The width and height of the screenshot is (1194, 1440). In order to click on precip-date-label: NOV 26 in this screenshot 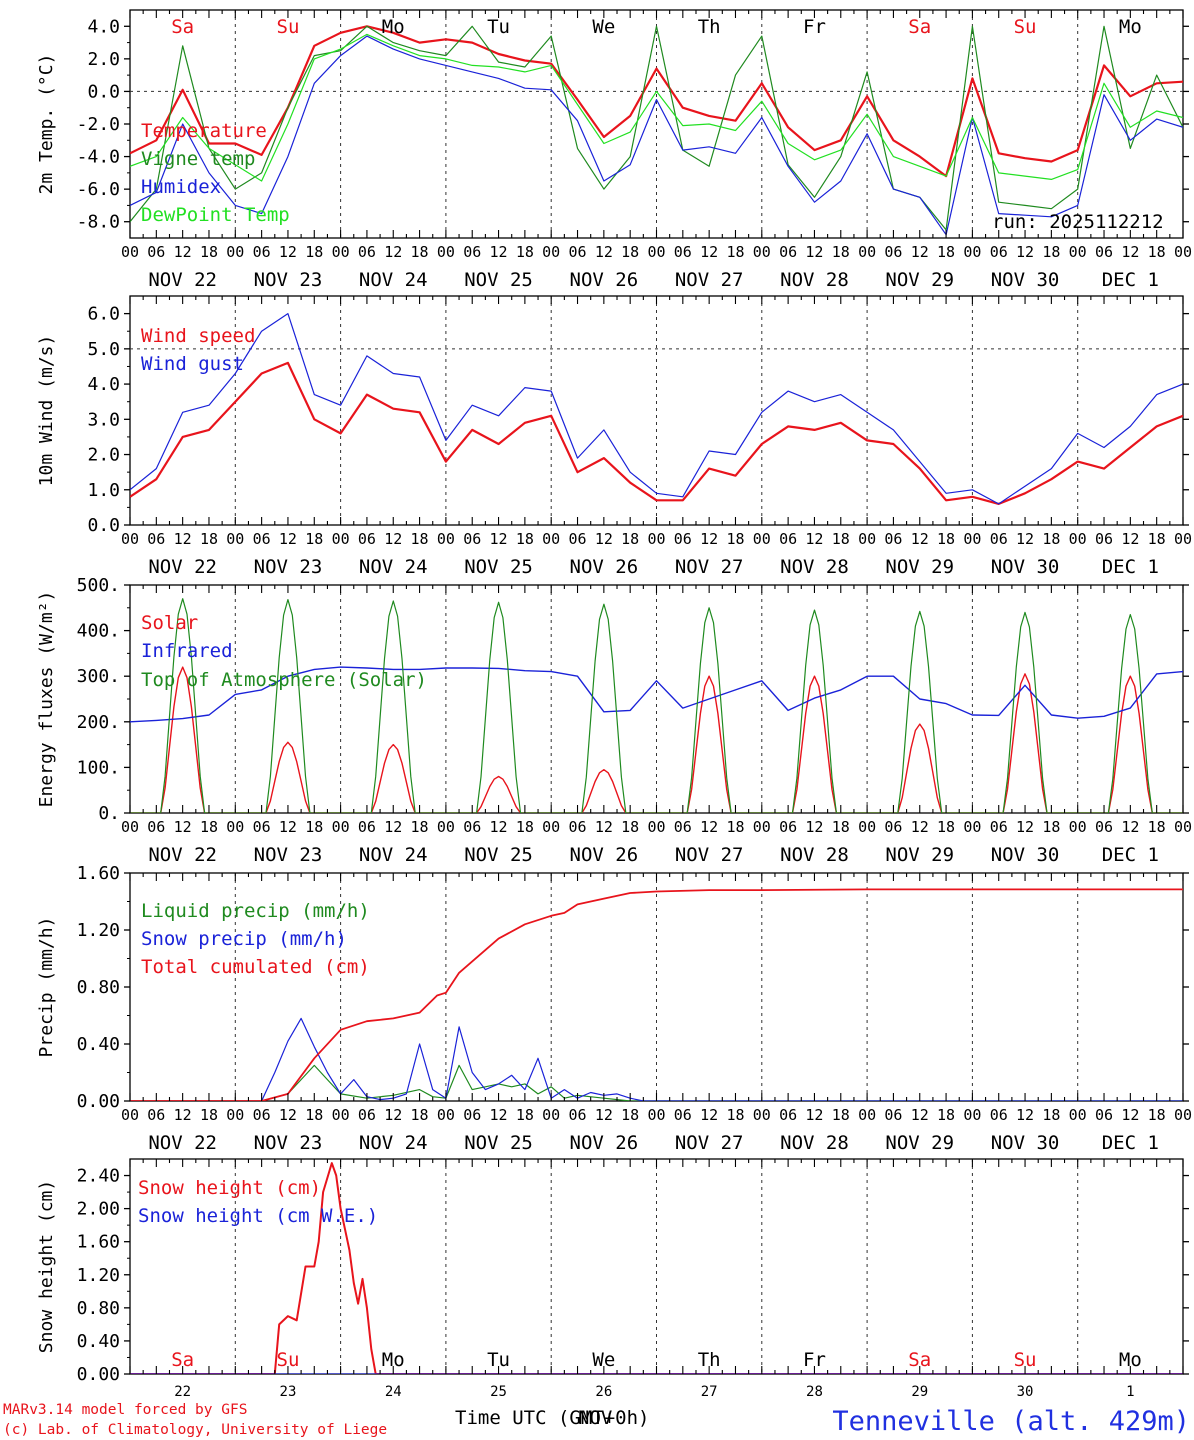, I will do `click(604, 1143)`.